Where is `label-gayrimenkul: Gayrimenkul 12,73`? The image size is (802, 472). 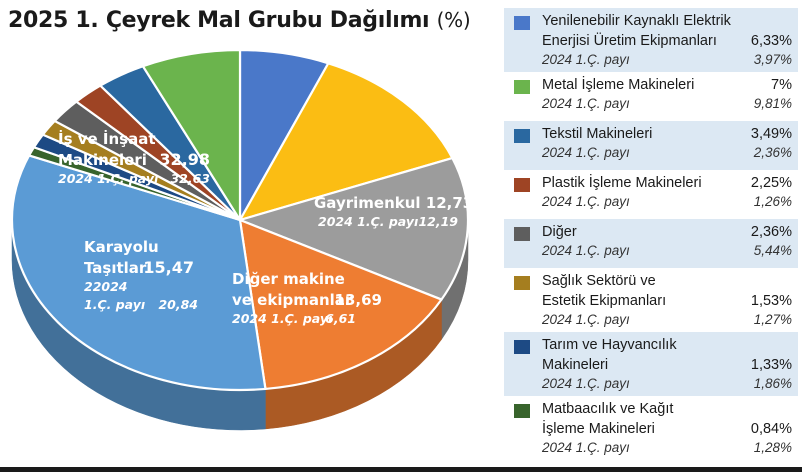
label-gayrimenkul: Gayrimenkul 12,73 is located at coordinates (393, 203).